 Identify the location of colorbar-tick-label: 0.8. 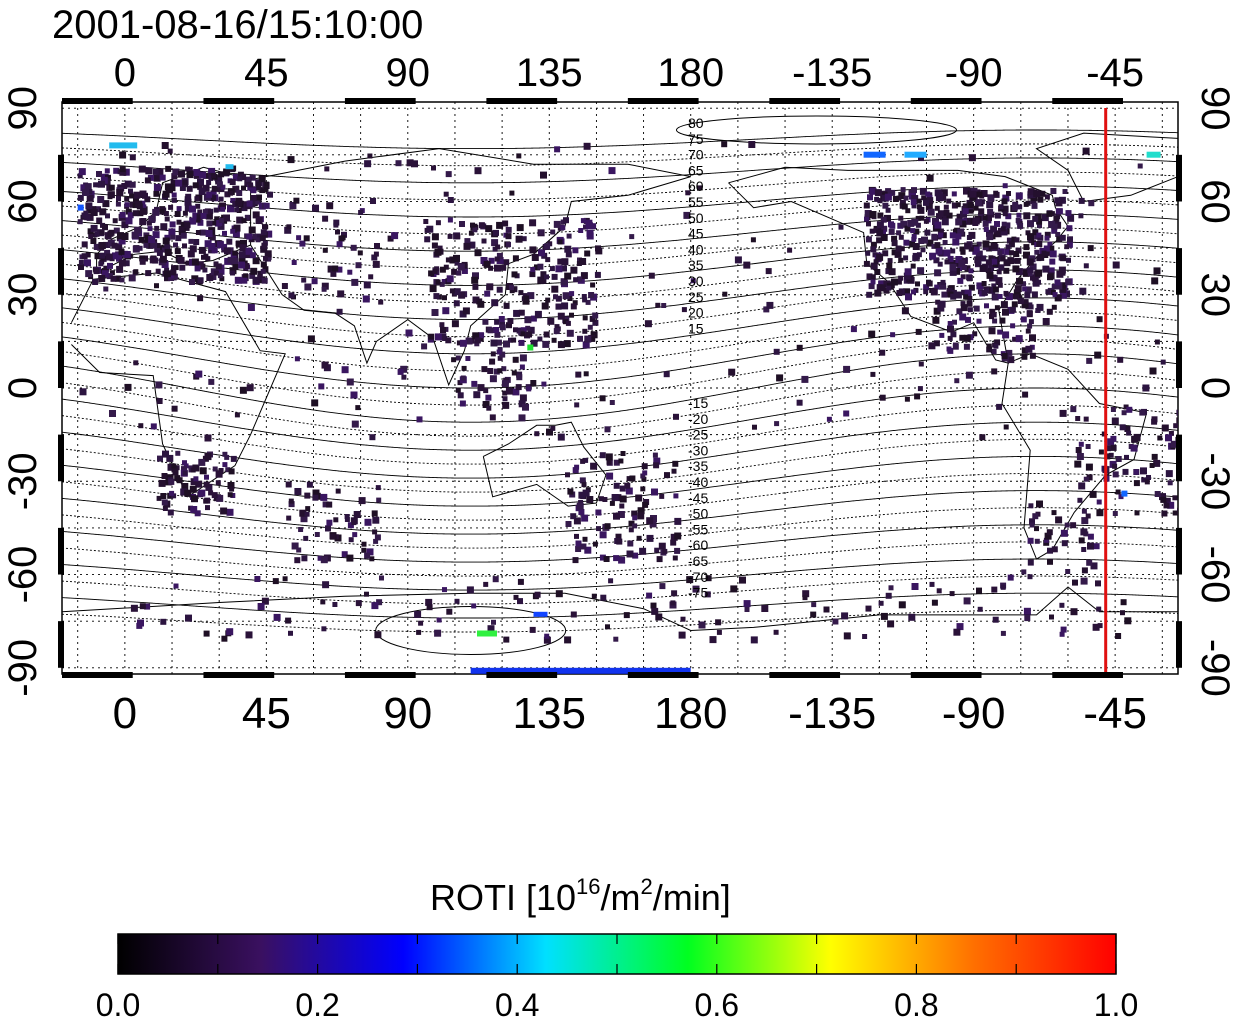
(916, 1005).